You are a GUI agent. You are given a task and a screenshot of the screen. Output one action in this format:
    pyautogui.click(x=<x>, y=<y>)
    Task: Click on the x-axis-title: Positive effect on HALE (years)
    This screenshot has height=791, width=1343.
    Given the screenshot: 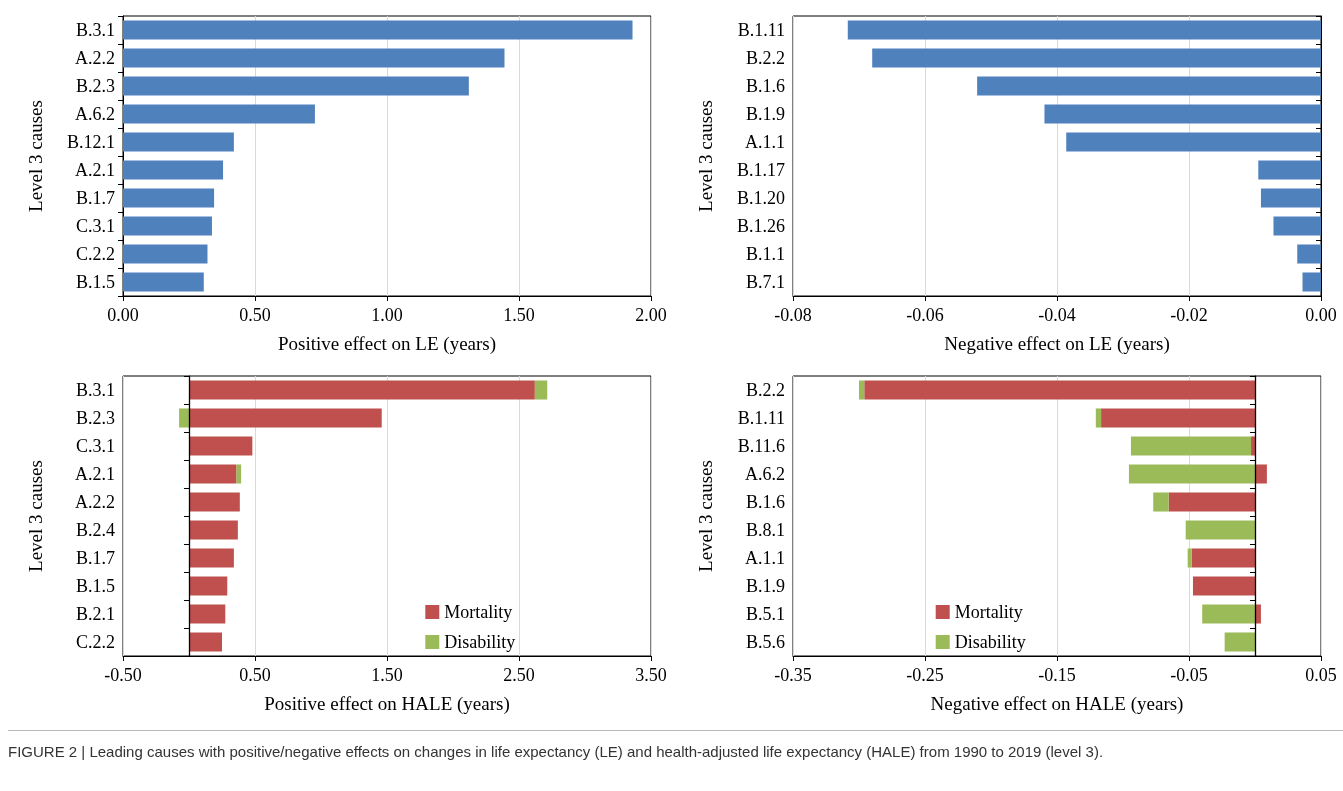 What is the action you would take?
    pyautogui.click(x=387, y=704)
    